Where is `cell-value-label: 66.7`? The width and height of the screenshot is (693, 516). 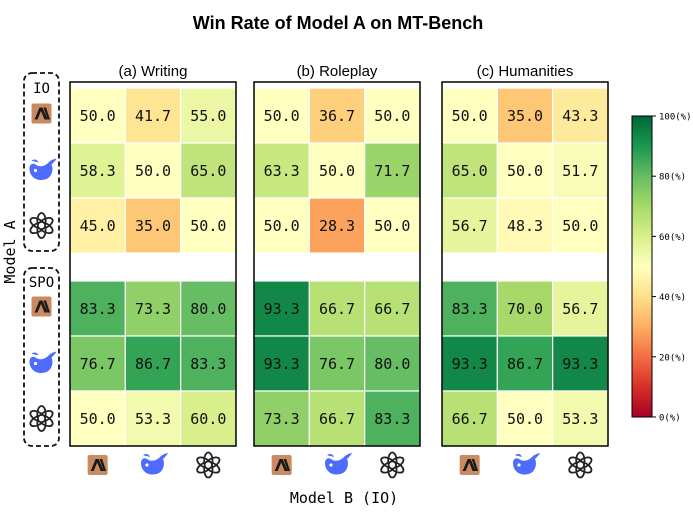
cell-value-label: 66.7 is located at coordinates (470, 419).